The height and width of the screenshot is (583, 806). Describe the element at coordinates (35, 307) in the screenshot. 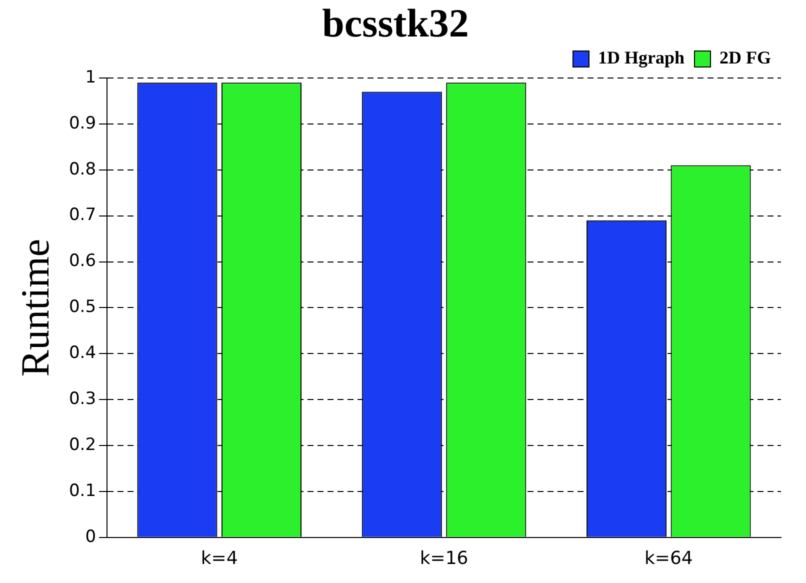

I see `y-axis-title: Runtime` at that location.